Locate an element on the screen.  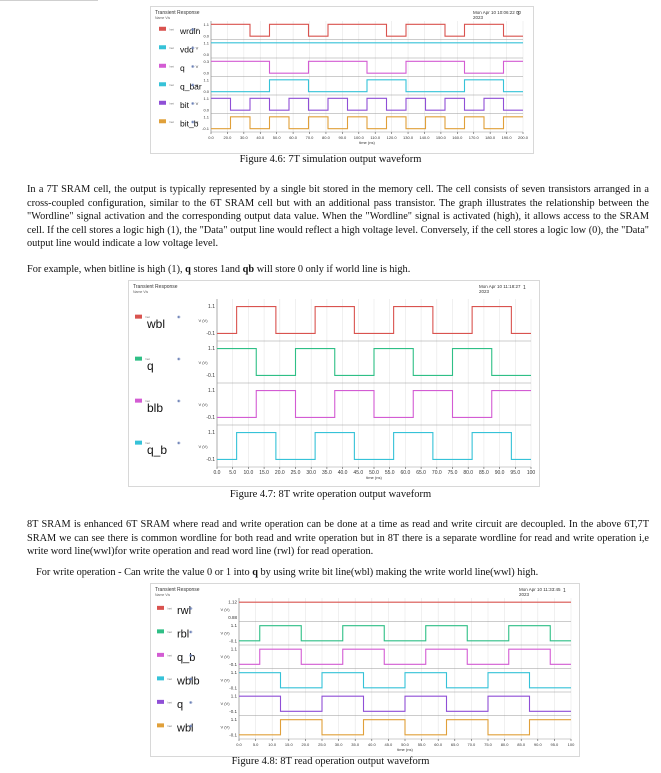
waveform-q_bar is located at coordinates (367, 86).